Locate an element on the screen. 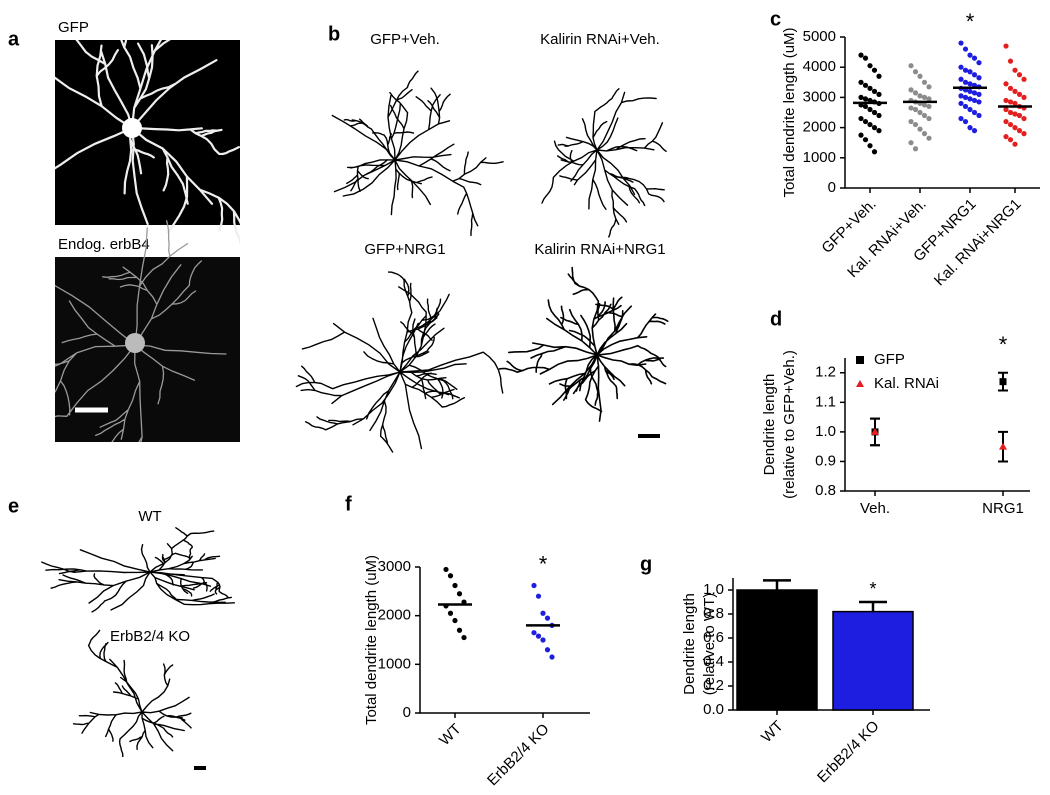 The width and height of the screenshot is (1050, 795). y-tick-label: 1.0 is located at coordinates (825, 431).